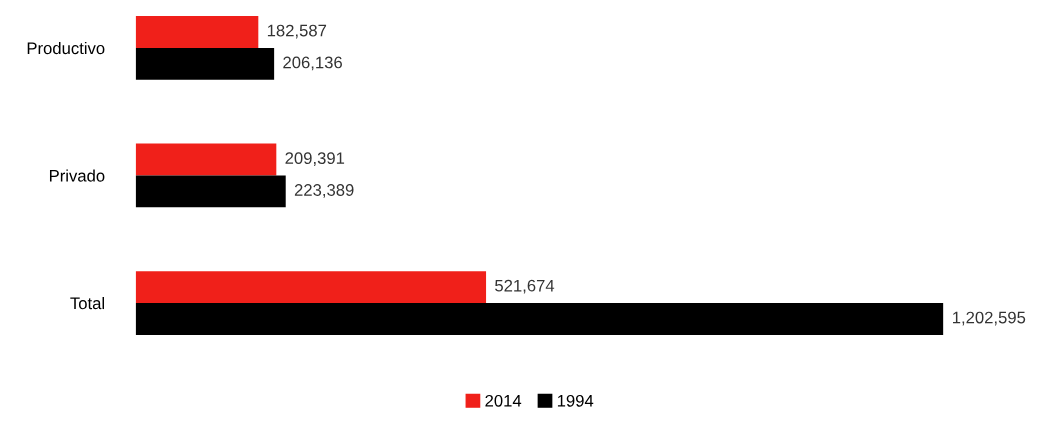 The image size is (1060, 425). What do you see at coordinates (503, 400) in the screenshot?
I see `legend-label: 2014` at bounding box center [503, 400].